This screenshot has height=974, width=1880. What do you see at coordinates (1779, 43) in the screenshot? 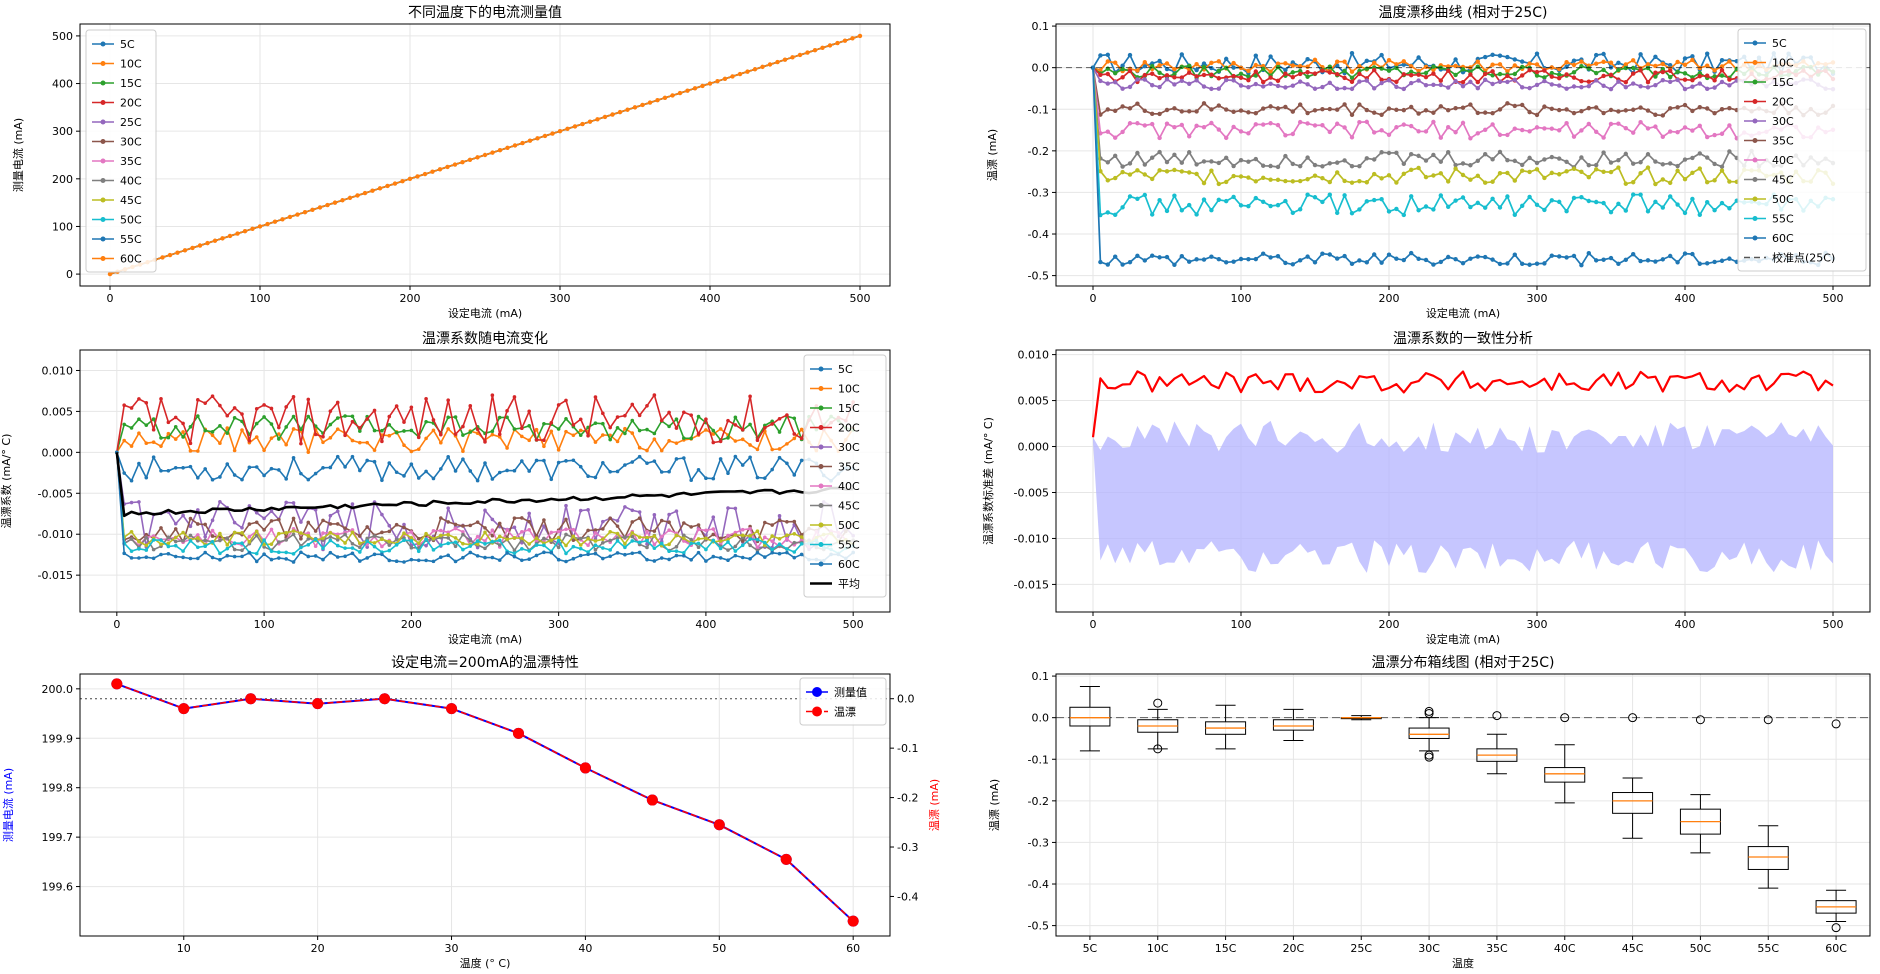
I see `legend-label: 5C` at bounding box center [1779, 43].